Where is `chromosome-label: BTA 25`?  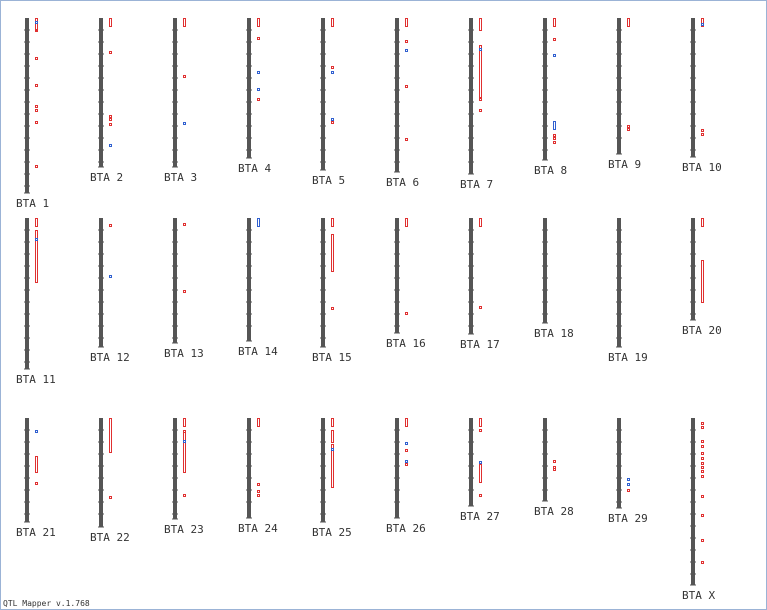
chromosome-label: BTA 25 is located at coordinates (332, 532).